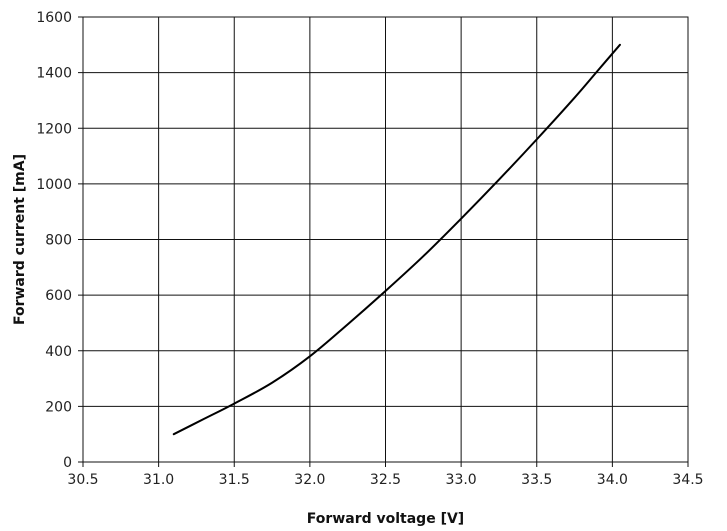 This screenshot has width=727, height=531. Describe the element at coordinates (536, 480) in the screenshot. I see `x-tick-label: 33.5` at that location.